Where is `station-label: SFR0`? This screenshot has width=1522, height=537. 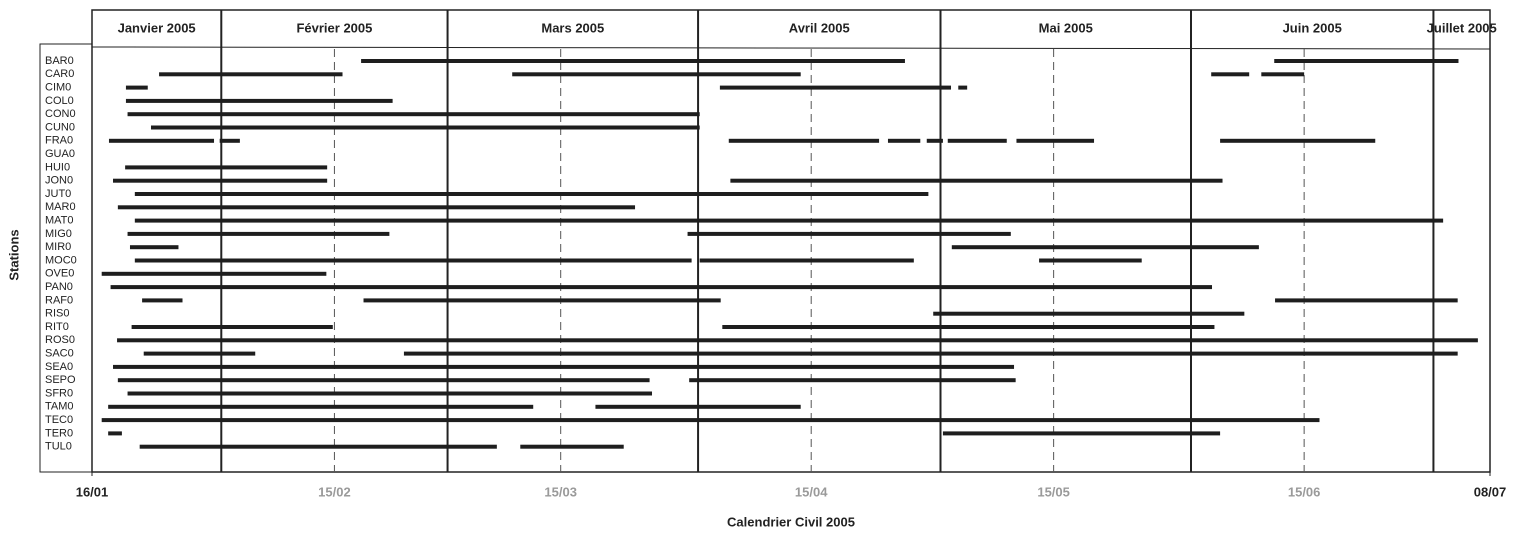
station-label: SFR0 is located at coordinates (59, 393).